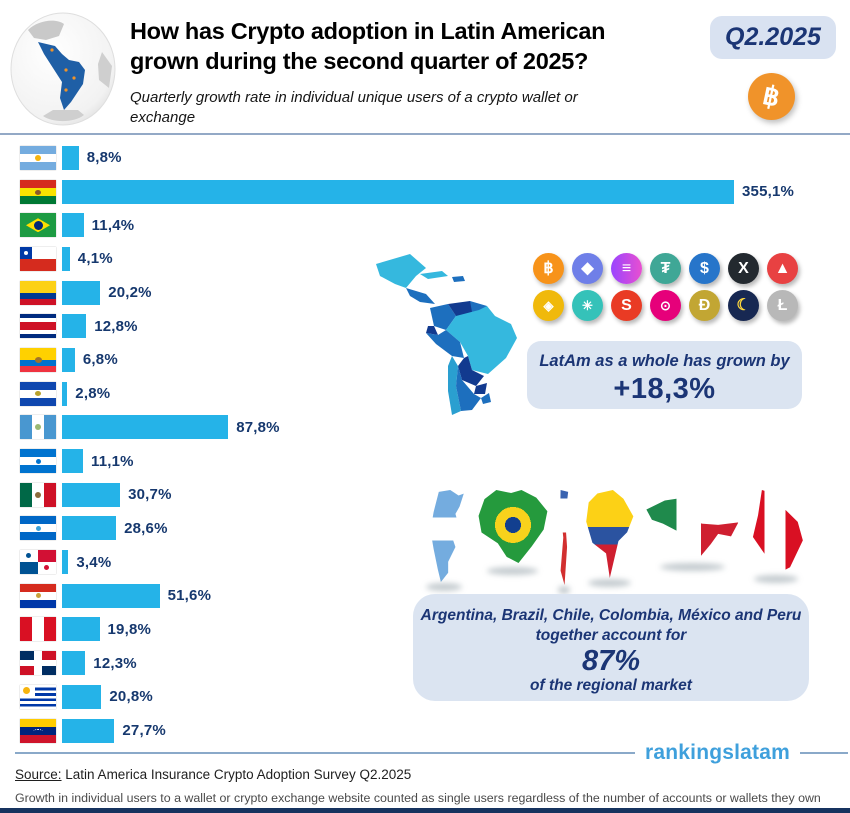  What do you see at coordinates (771, 96) in the screenshot?
I see `bitcoin-logo-icon: ฿` at bounding box center [771, 96].